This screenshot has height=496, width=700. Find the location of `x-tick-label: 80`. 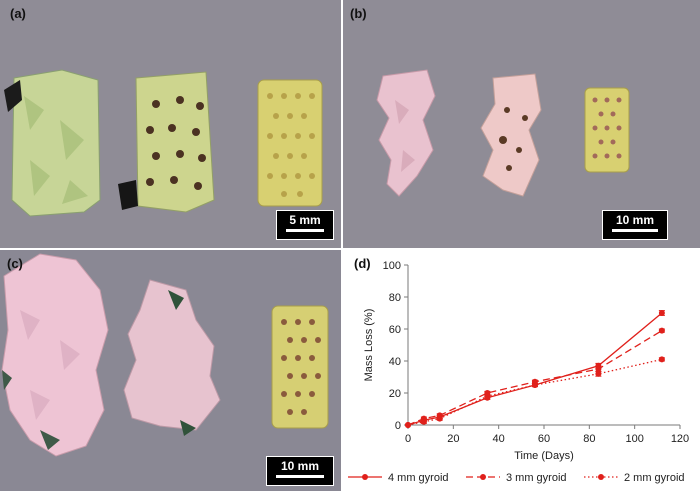

x-tick-label: 80 is located at coordinates (589, 439).